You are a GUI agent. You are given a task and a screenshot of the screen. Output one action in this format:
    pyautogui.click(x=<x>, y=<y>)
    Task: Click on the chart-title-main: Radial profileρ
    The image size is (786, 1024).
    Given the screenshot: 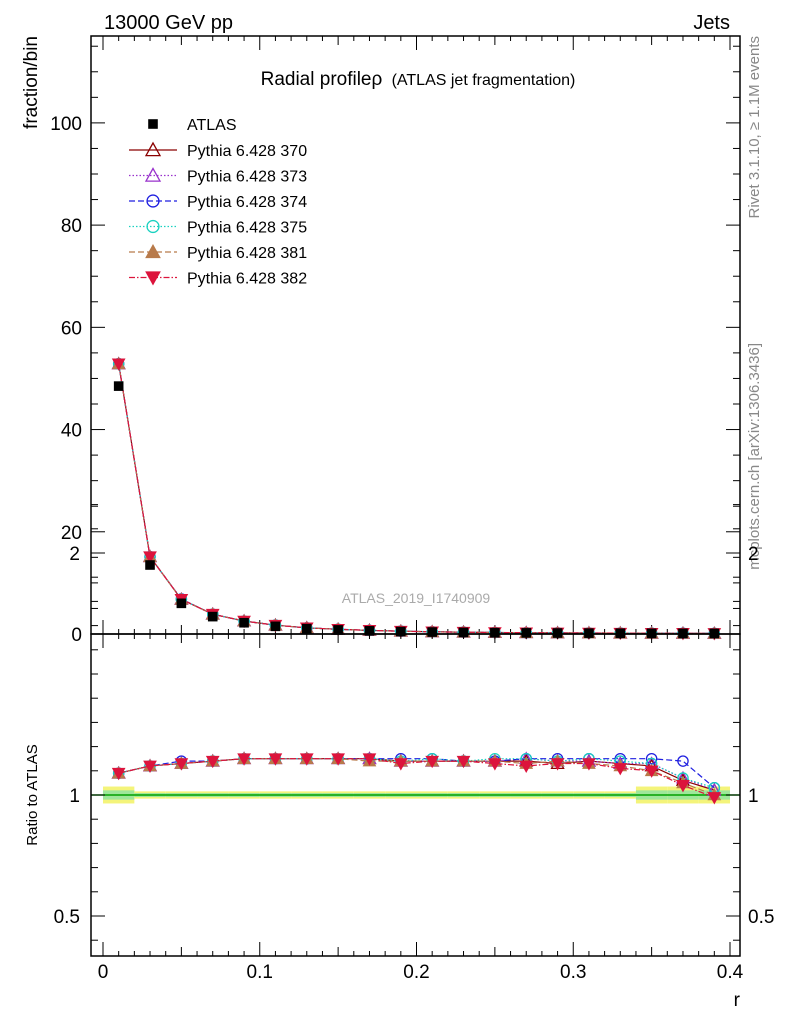 What is the action you would take?
    pyautogui.click(x=322, y=79)
    